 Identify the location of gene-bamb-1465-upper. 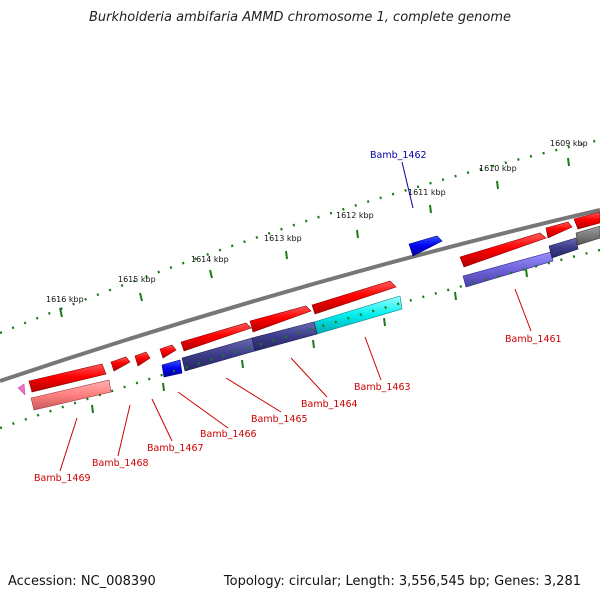
(216, 337).